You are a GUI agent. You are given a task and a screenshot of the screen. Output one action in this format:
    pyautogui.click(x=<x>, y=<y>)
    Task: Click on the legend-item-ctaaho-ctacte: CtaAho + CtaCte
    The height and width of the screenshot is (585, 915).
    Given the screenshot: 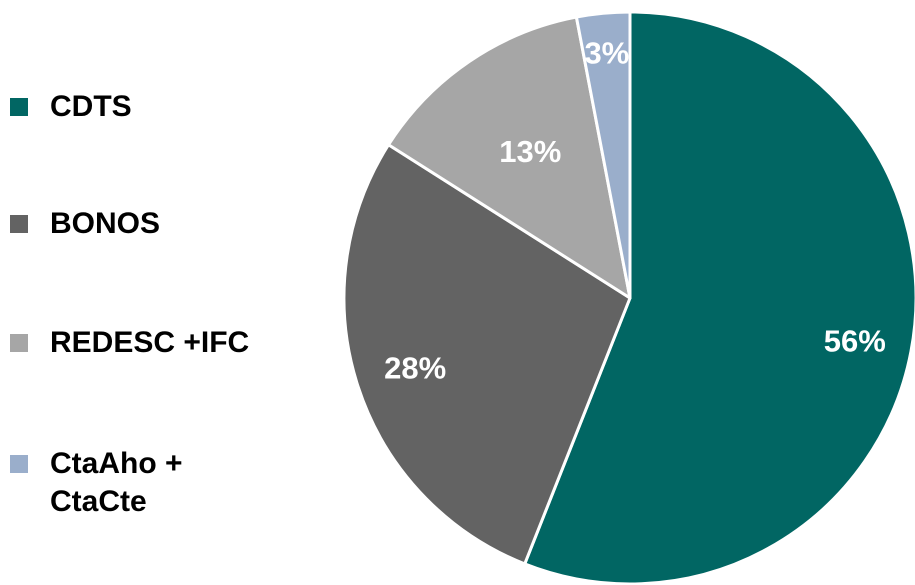 What is the action you would take?
    pyautogui.click(x=96, y=483)
    